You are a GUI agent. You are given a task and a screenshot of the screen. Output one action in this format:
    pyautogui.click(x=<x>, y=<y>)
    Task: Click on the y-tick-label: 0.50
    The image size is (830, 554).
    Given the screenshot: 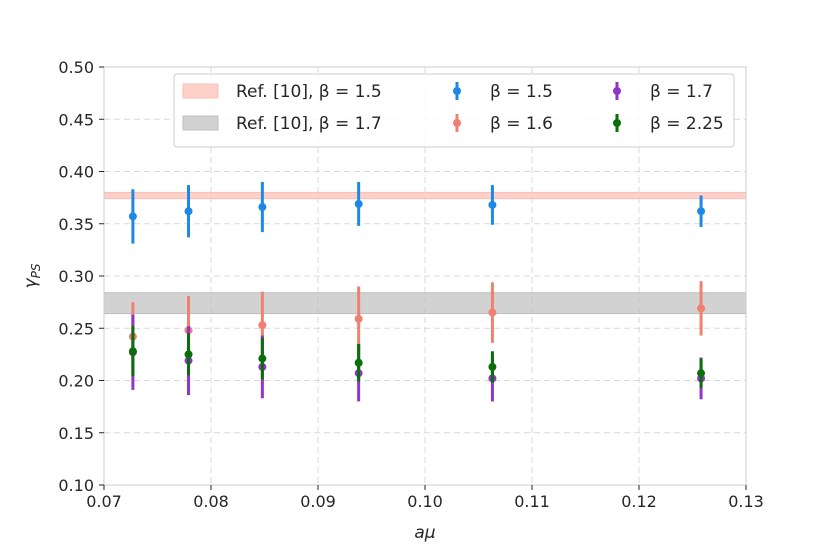 What is the action you would take?
    pyautogui.click(x=76, y=67)
    